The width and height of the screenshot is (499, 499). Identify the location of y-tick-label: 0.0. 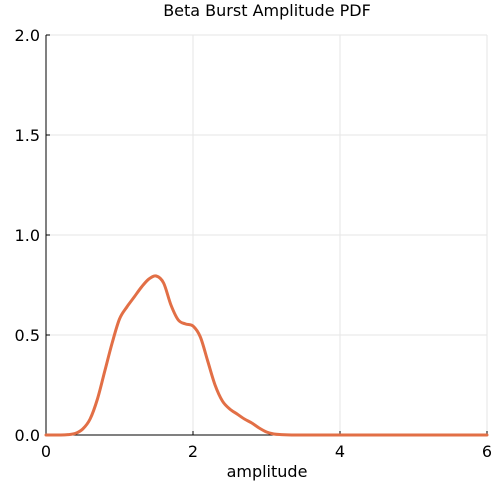
(27, 435).